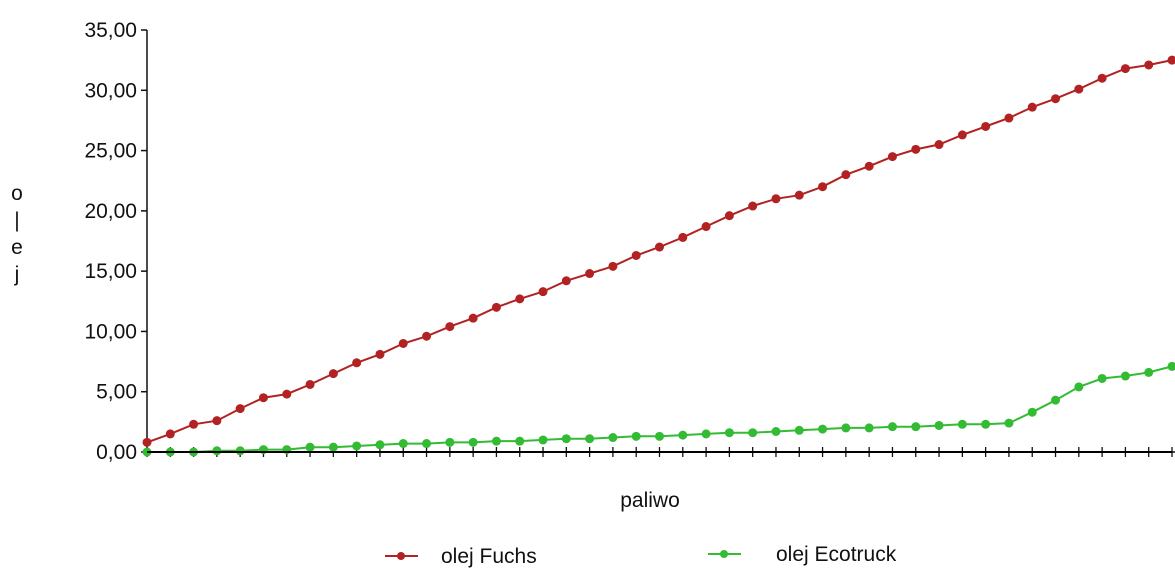 This screenshot has width=1175, height=572. What do you see at coordinates (17, 274) in the screenshot?
I see `y-axis-title-letter: j` at bounding box center [17, 274].